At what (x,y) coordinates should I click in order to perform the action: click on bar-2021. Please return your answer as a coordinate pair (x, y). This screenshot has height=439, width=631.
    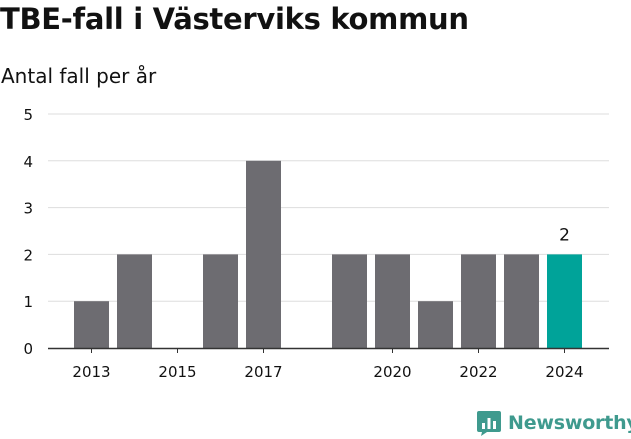
    Looking at the image, I should click on (435, 324).